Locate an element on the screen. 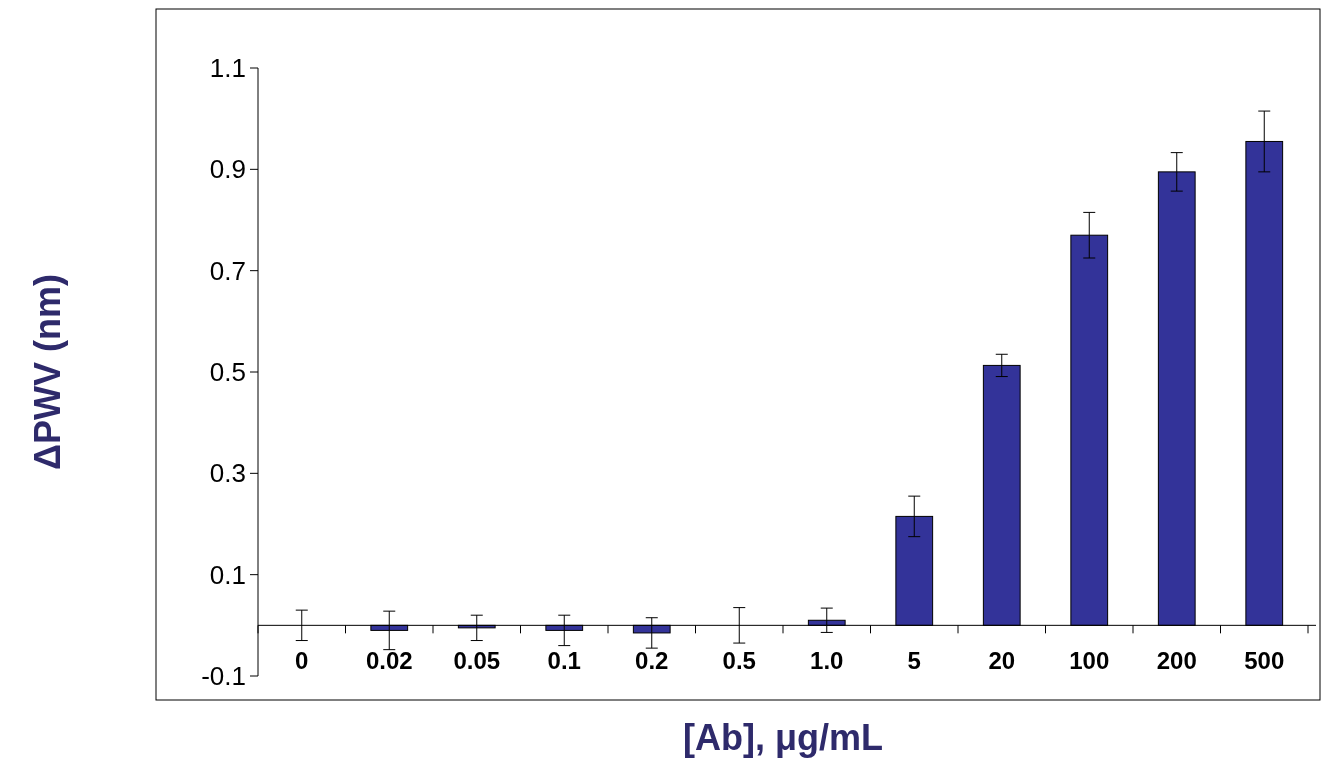  x-tick-label: 100 is located at coordinates (1089, 661).